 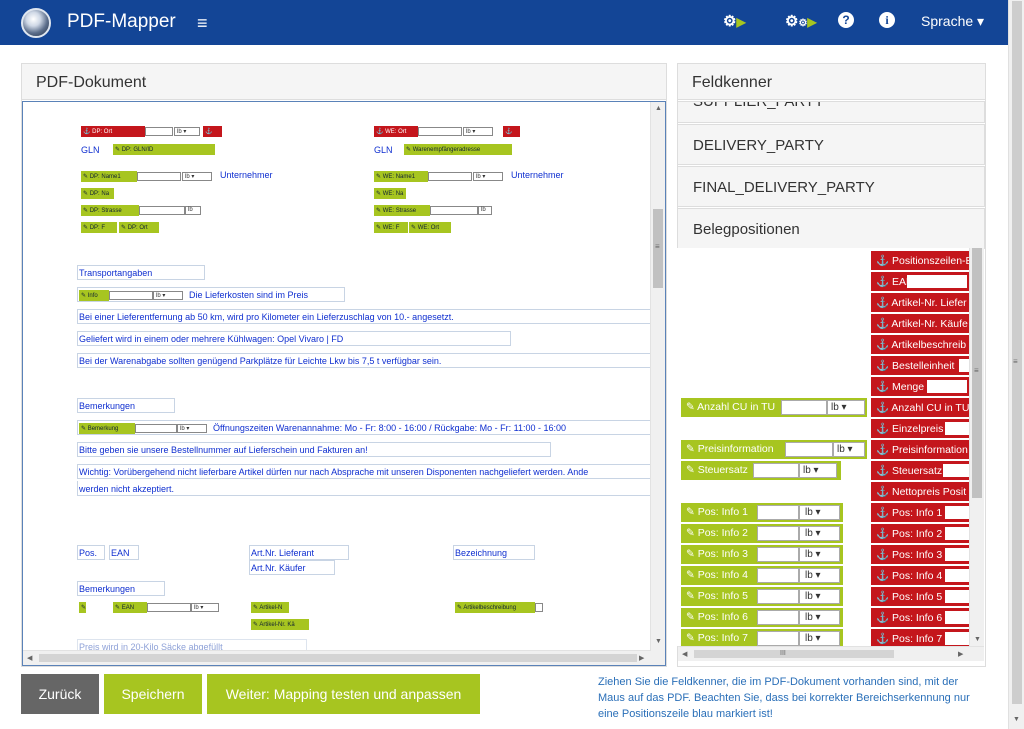 I want to click on anchor-we-ort-input, so click(x=440, y=131).